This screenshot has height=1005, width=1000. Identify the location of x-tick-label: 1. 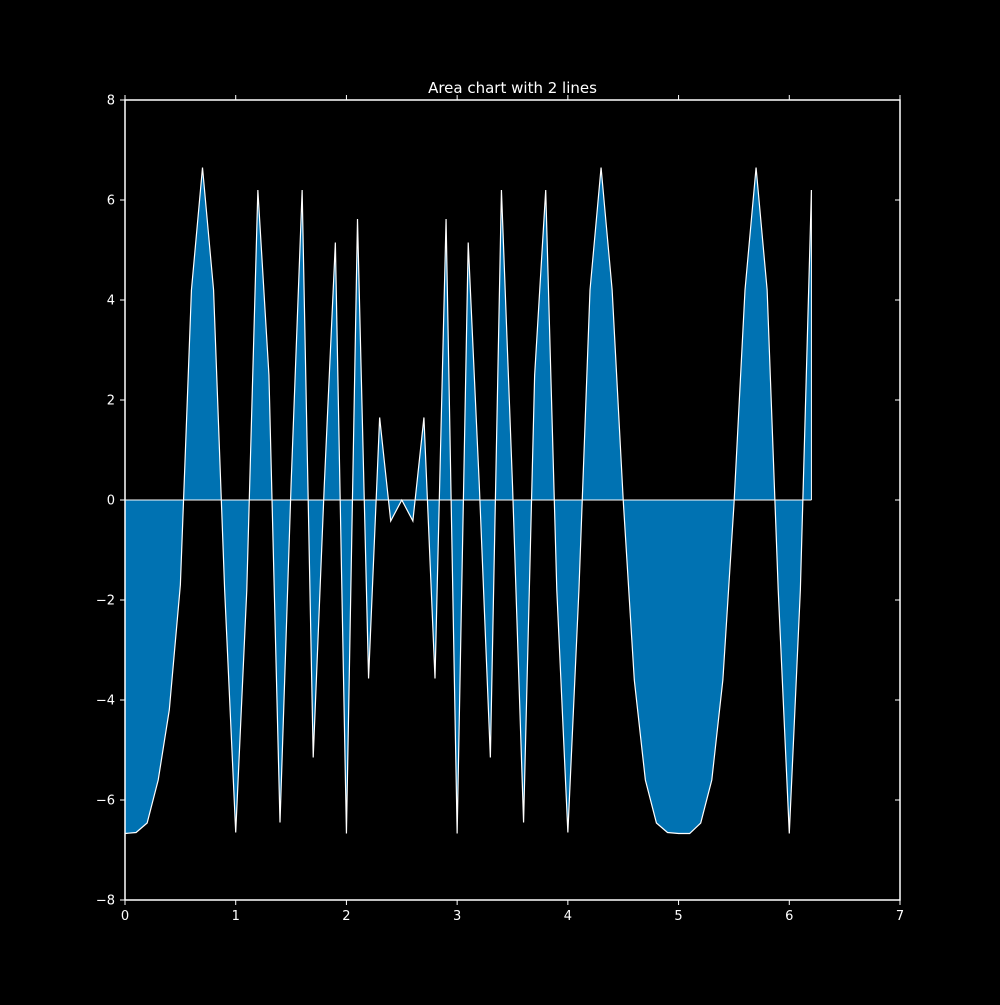
(236, 916).